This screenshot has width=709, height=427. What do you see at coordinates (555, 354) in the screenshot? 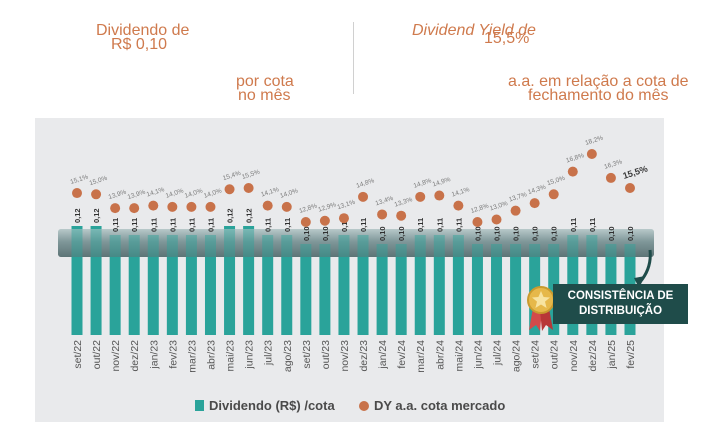
I see `x-tick-label: out/24` at bounding box center [555, 354].